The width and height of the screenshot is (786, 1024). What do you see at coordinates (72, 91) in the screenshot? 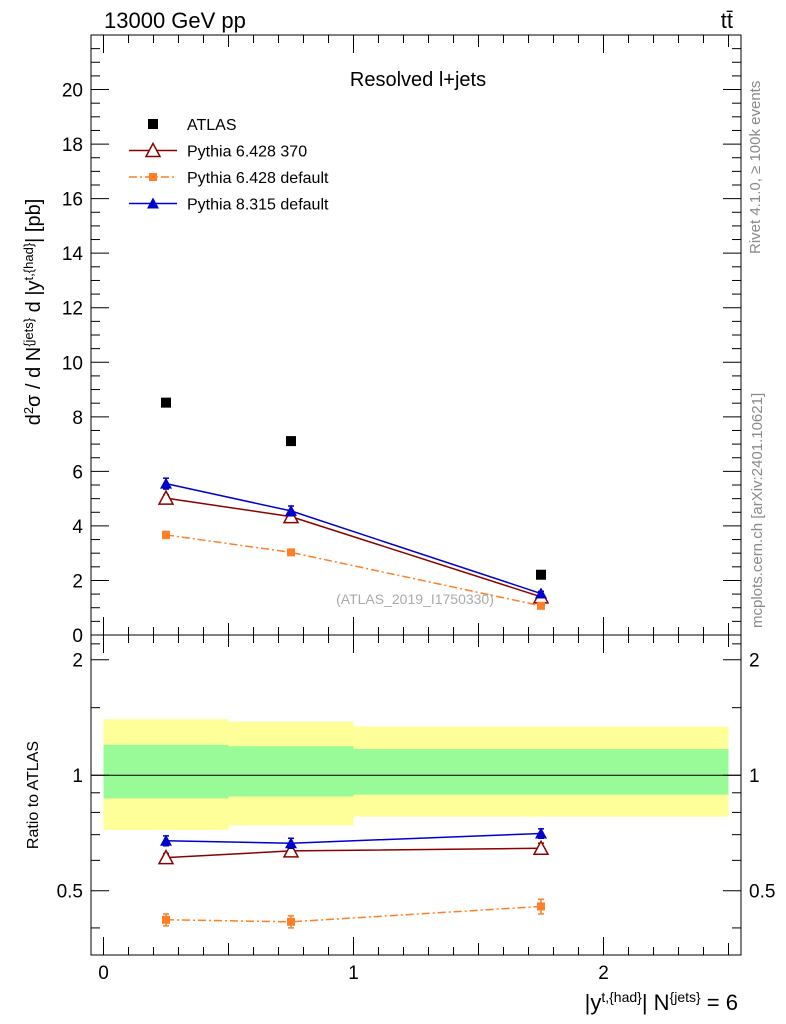
I see `main-y-tick-label: 20` at bounding box center [72, 91].